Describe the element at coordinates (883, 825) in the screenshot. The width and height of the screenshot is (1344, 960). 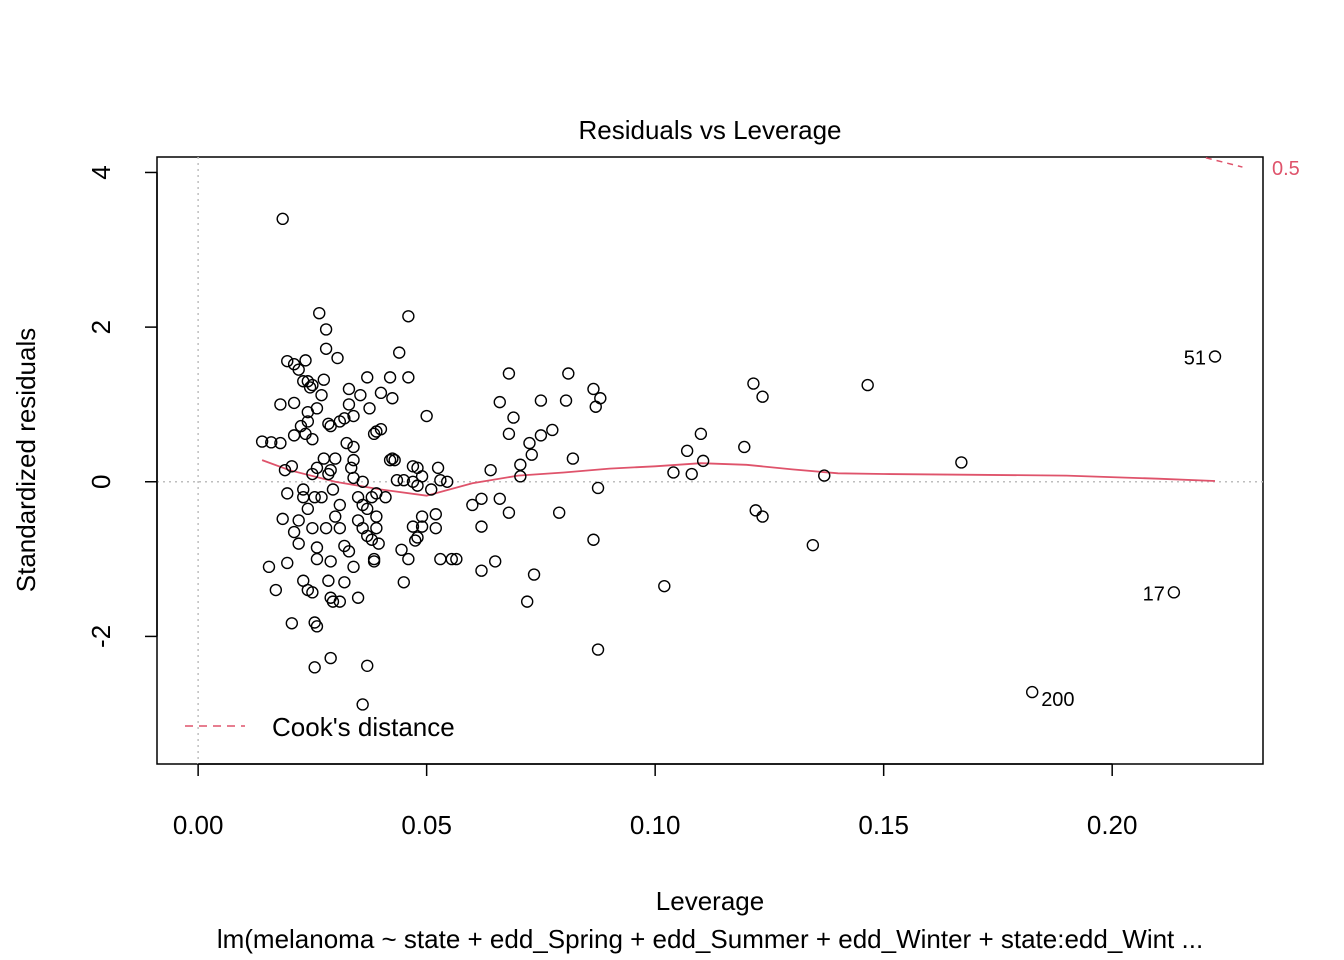
I see `x-tick-label: 0.15` at that location.